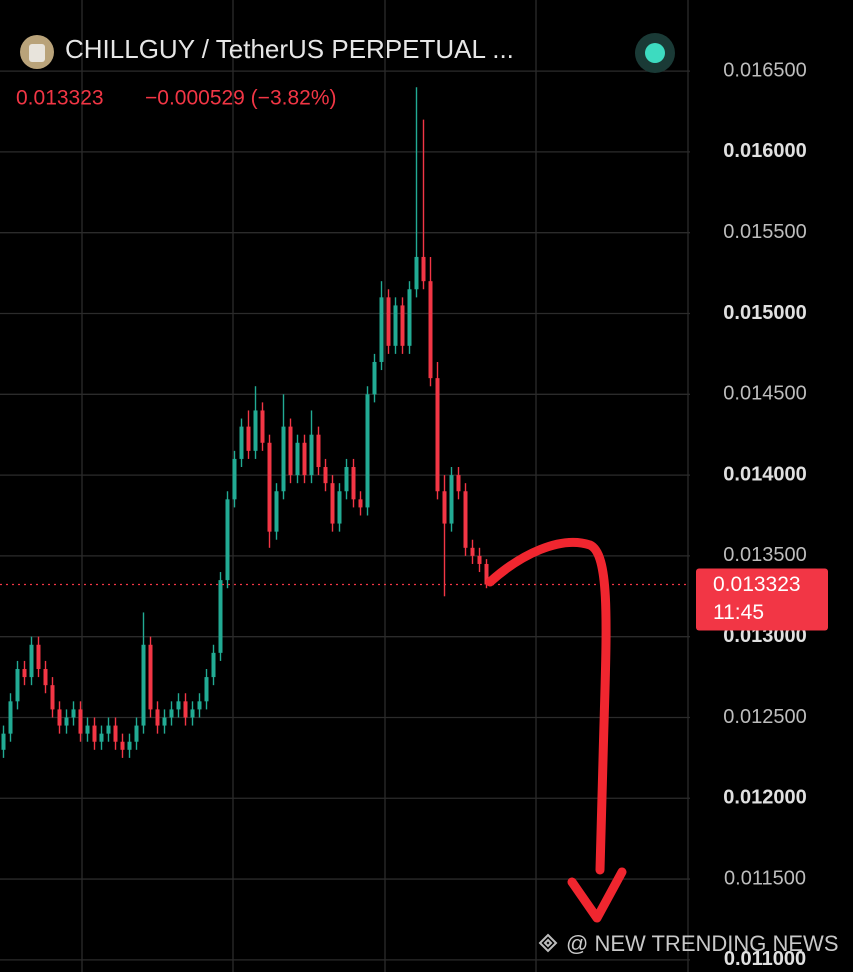 The image size is (853, 972). What do you see at coordinates (764, 555) in the screenshot?
I see `y-tick-label: 0.013500` at bounding box center [764, 555].